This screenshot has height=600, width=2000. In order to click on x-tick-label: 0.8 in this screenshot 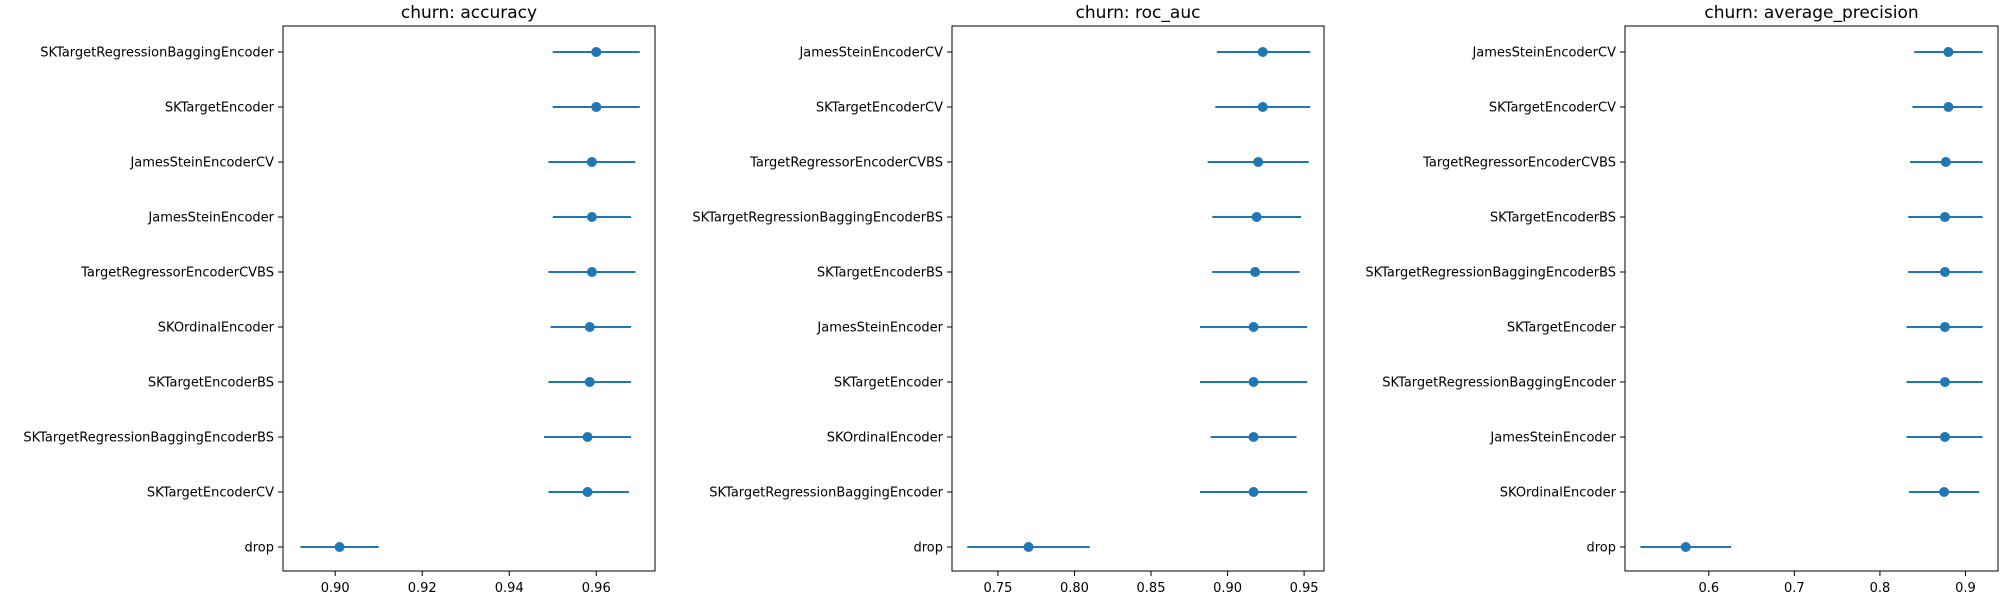, I will do `click(1880, 588)`.